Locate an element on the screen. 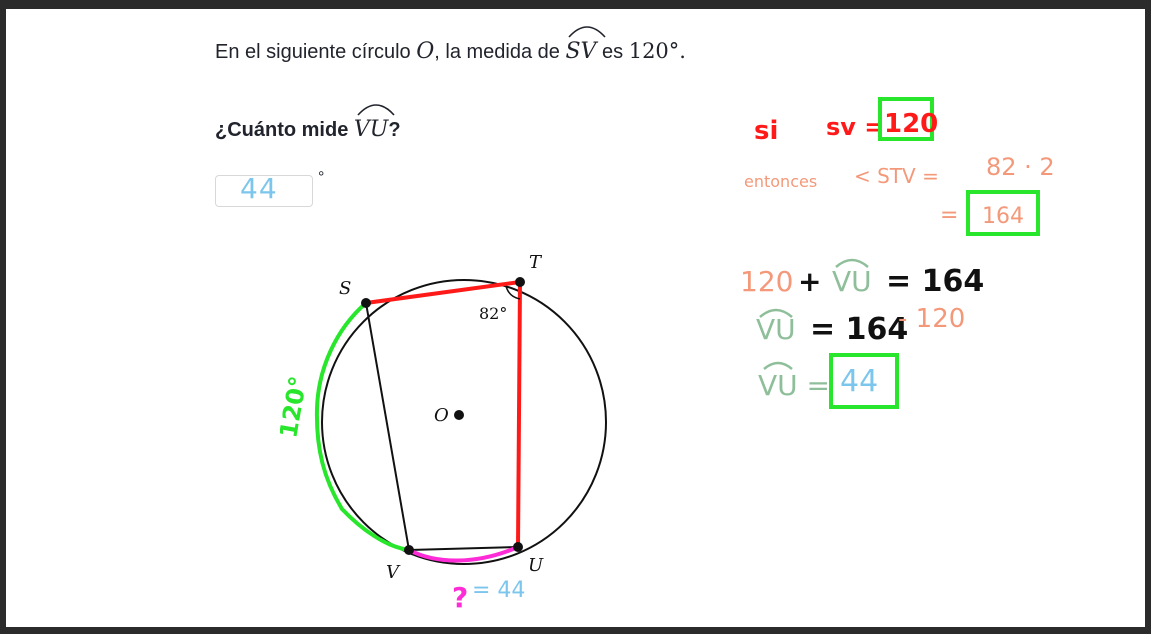 The width and height of the screenshot is (1151, 634). arc-vu-note: = 44 is located at coordinates (498, 590).